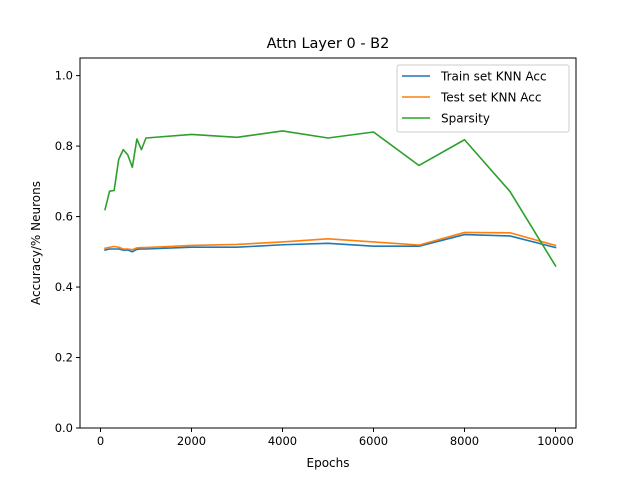 This screenshot has width=640, height=480. I want to click on y-tick-label: 0.4, so click(64, 287).